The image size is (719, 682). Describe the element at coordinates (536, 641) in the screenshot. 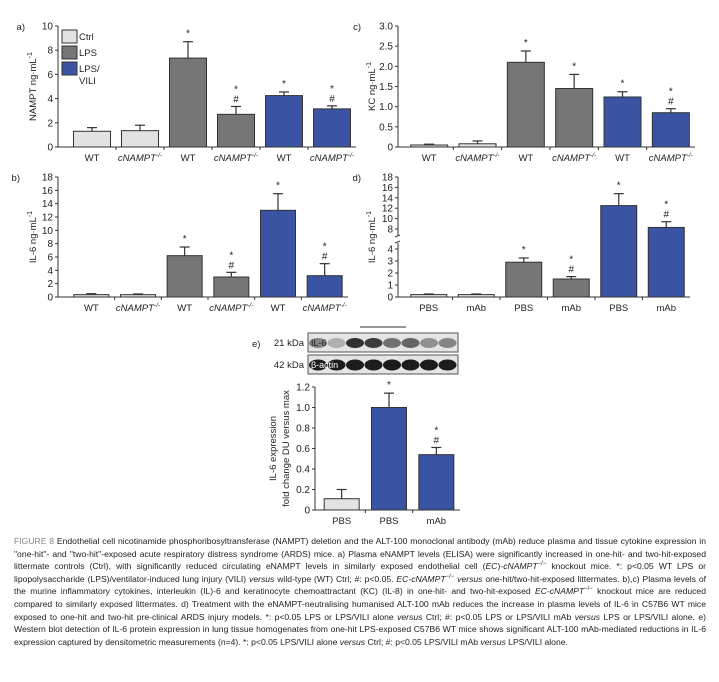

I see `caption-text: LPS/VILI alone.` at that location.